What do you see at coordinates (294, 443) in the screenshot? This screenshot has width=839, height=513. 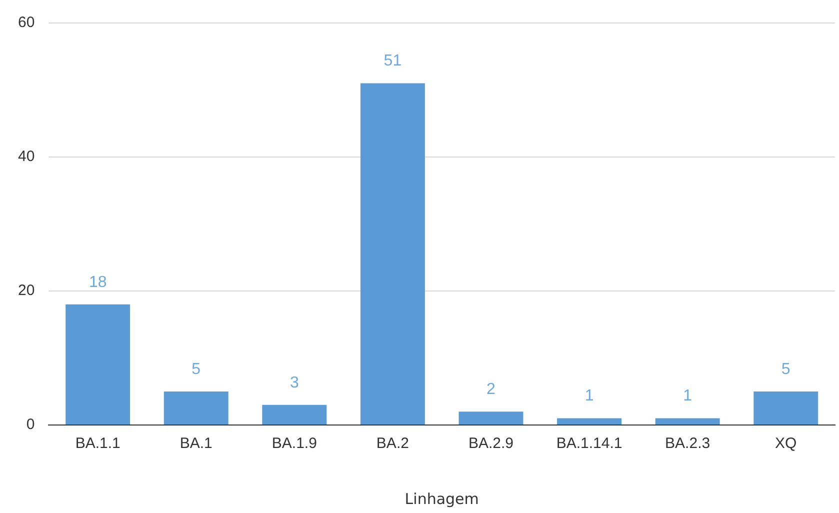 I see `x-tick-label: BA.1.9` at bounding box center [294, 443].